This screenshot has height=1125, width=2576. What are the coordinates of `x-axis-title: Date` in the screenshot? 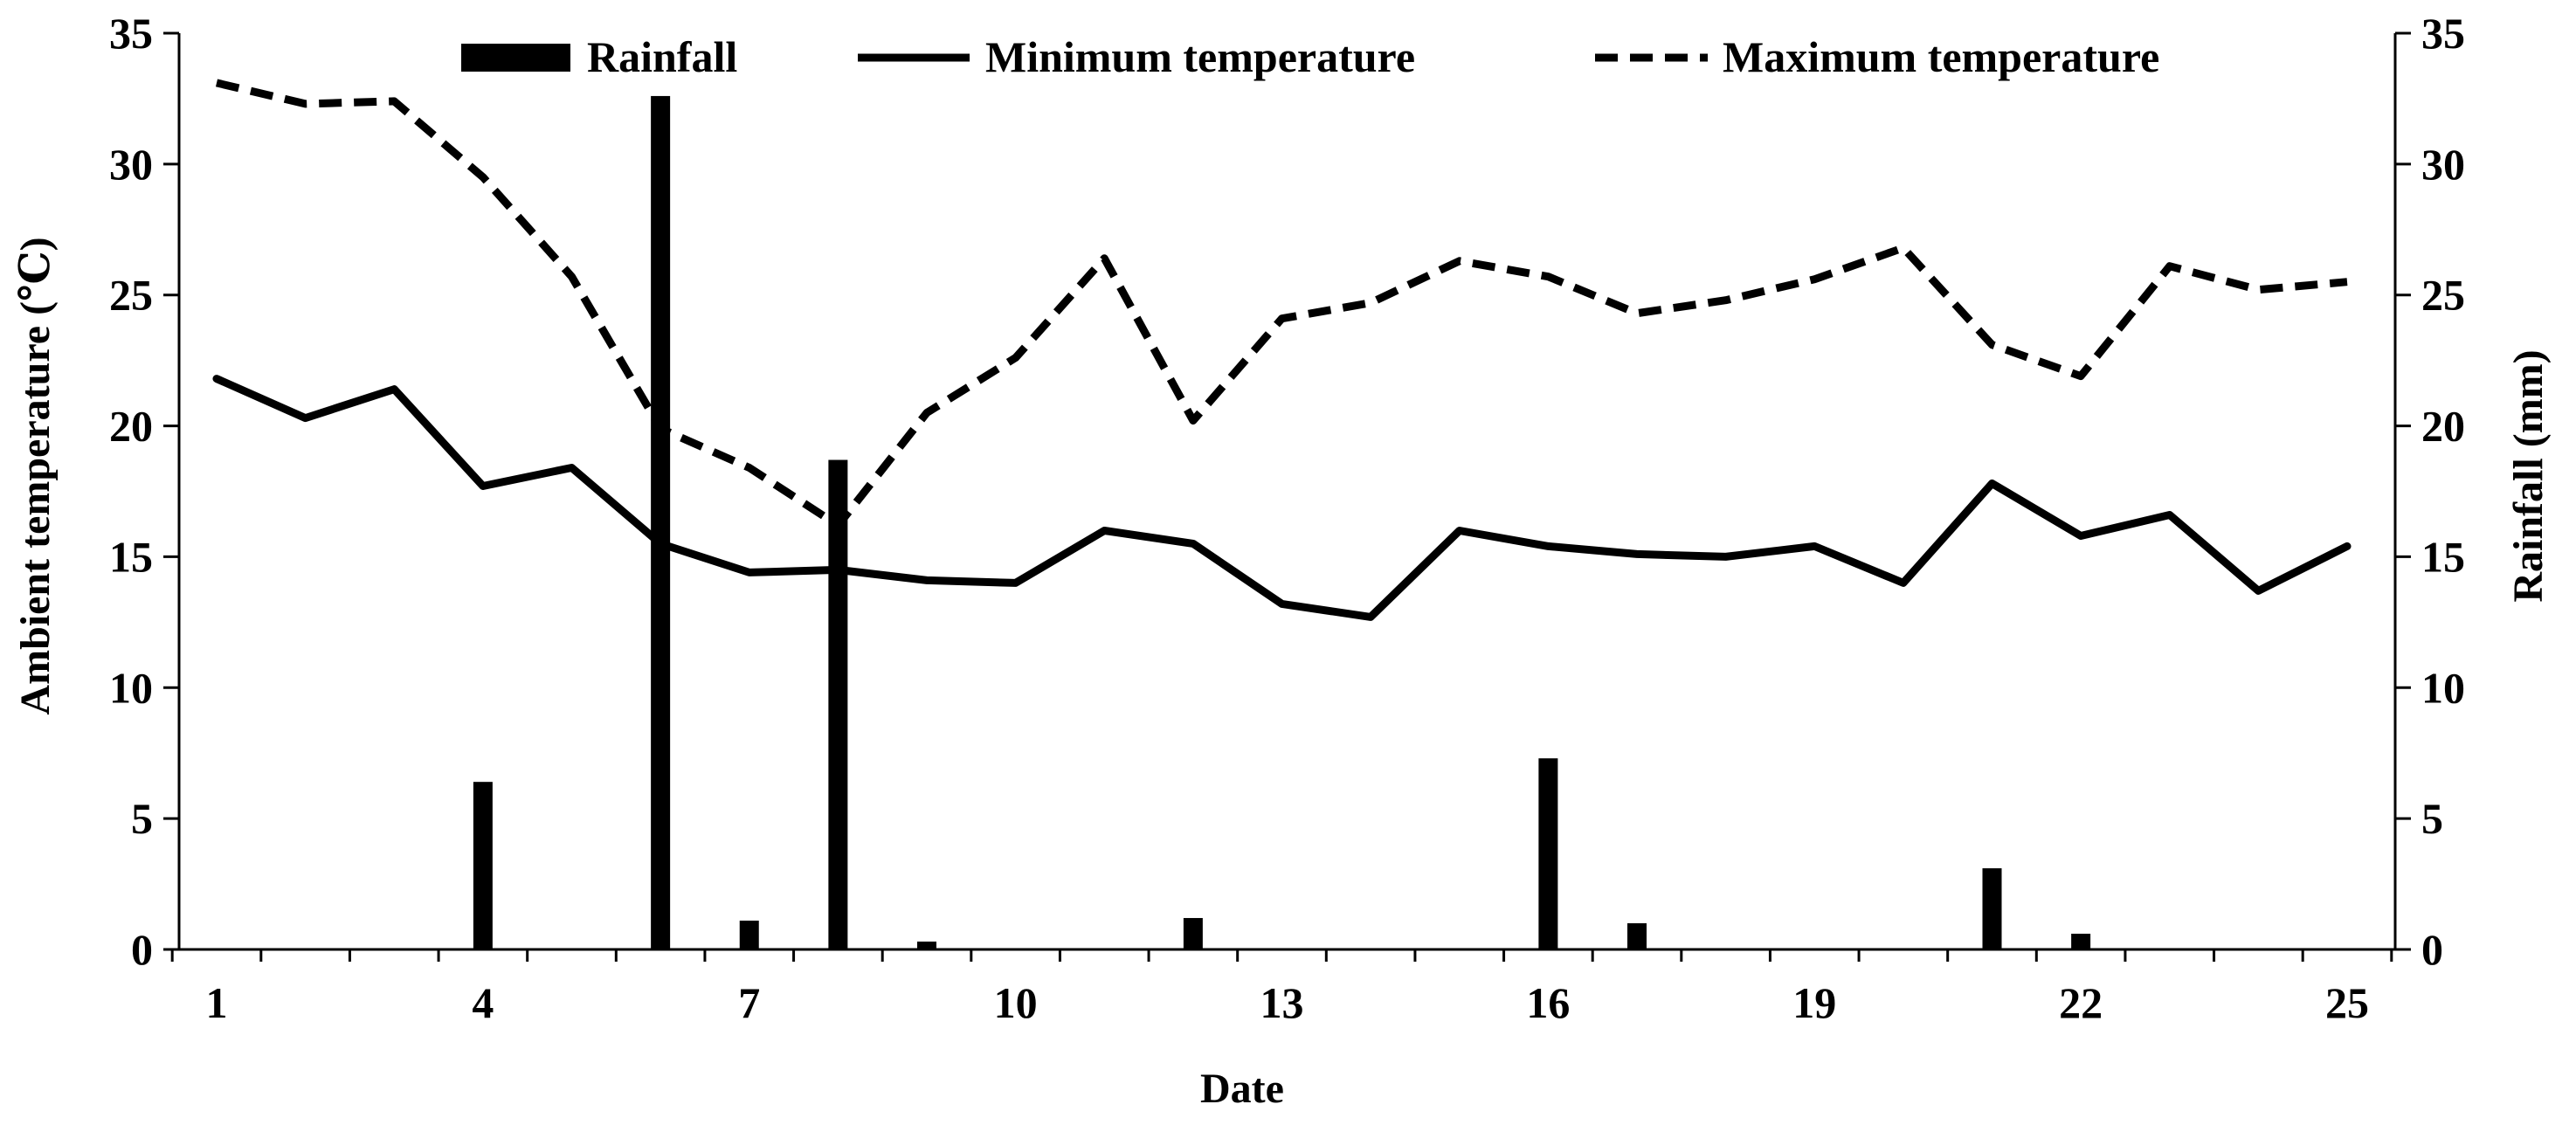 It's located at (1242, 1089).